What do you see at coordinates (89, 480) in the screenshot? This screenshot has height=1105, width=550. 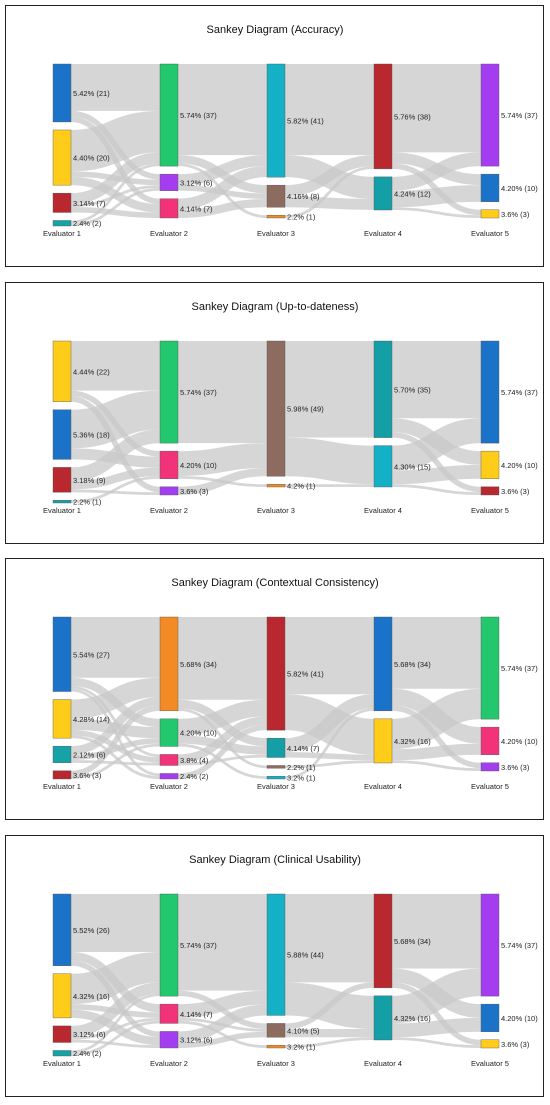 I see `node-label: 3.18% (9)` at bounding box center [89, 480].